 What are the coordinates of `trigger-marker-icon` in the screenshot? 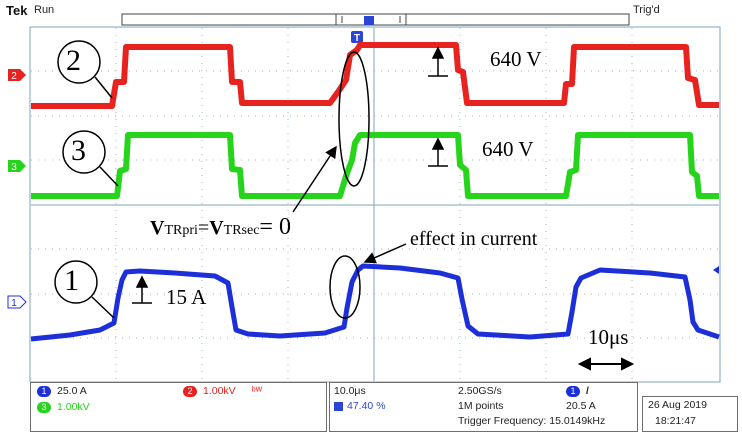 It's located at (357, 37).